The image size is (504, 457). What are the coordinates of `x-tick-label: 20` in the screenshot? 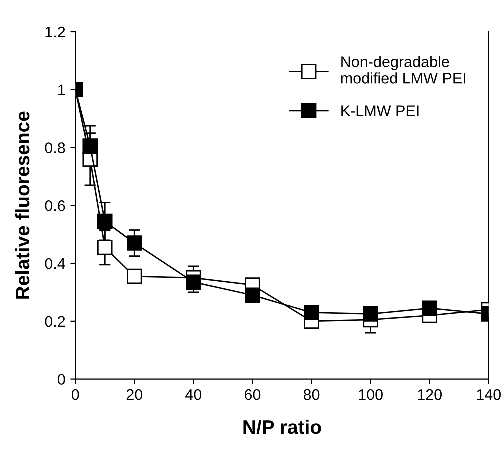 It's located at (134, 394).